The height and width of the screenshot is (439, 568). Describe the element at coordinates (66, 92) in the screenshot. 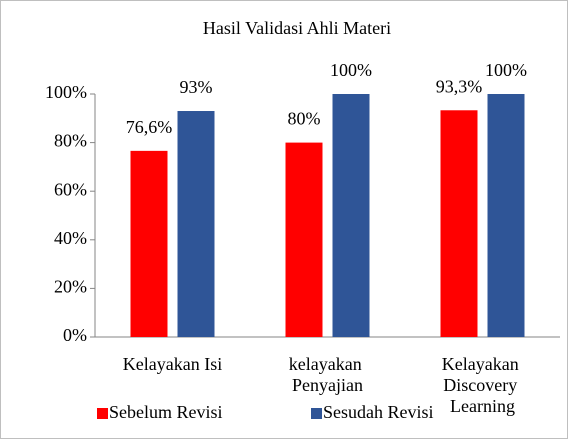

I see `y-tick-label: 100%` at that location.